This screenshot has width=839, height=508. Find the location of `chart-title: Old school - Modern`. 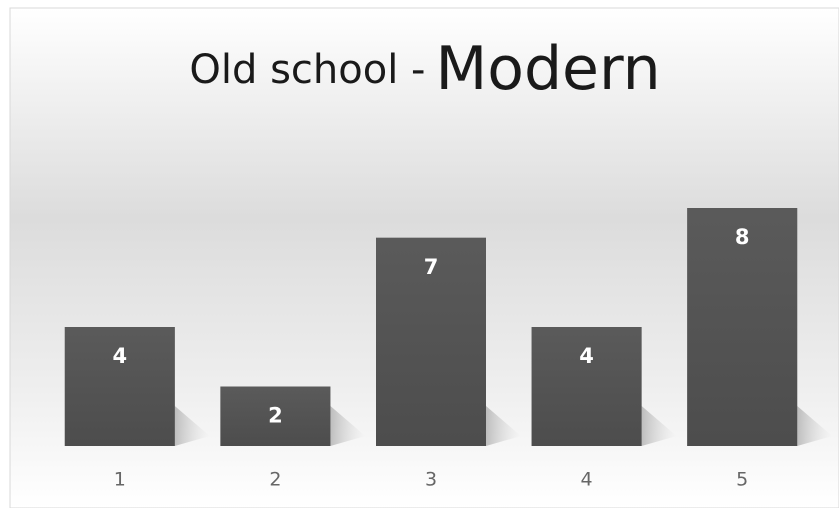

chart-title: Old school - Modern is located at coordinates (424, 69).